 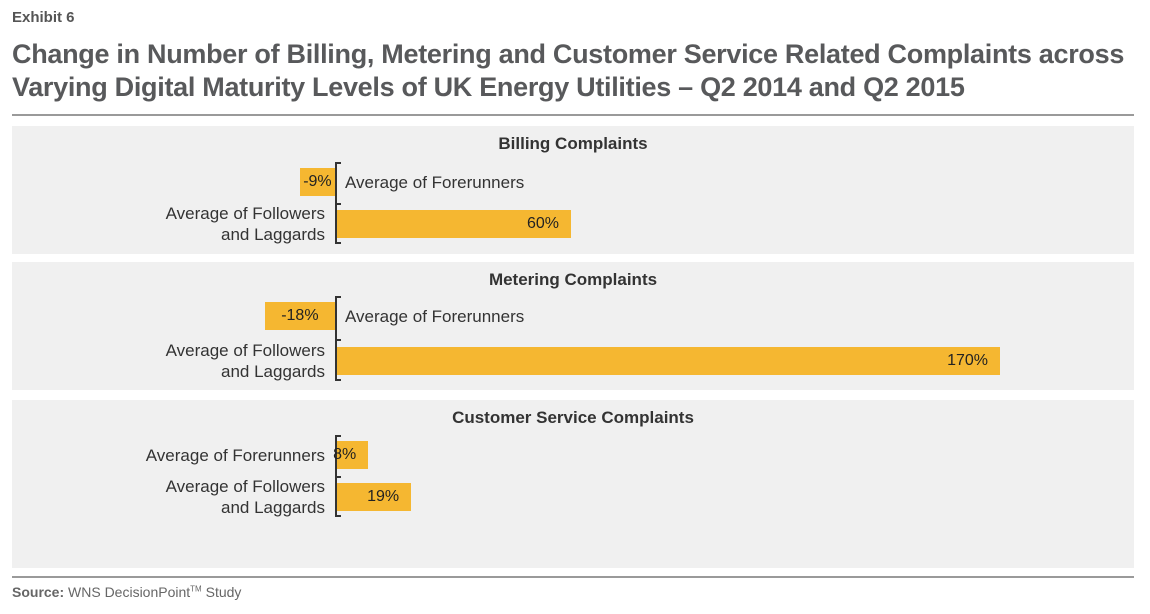 What do you see at coordinates (383, 496) in the screenshot?
I see `data-label: 19%` at bounding box center [383, 496].